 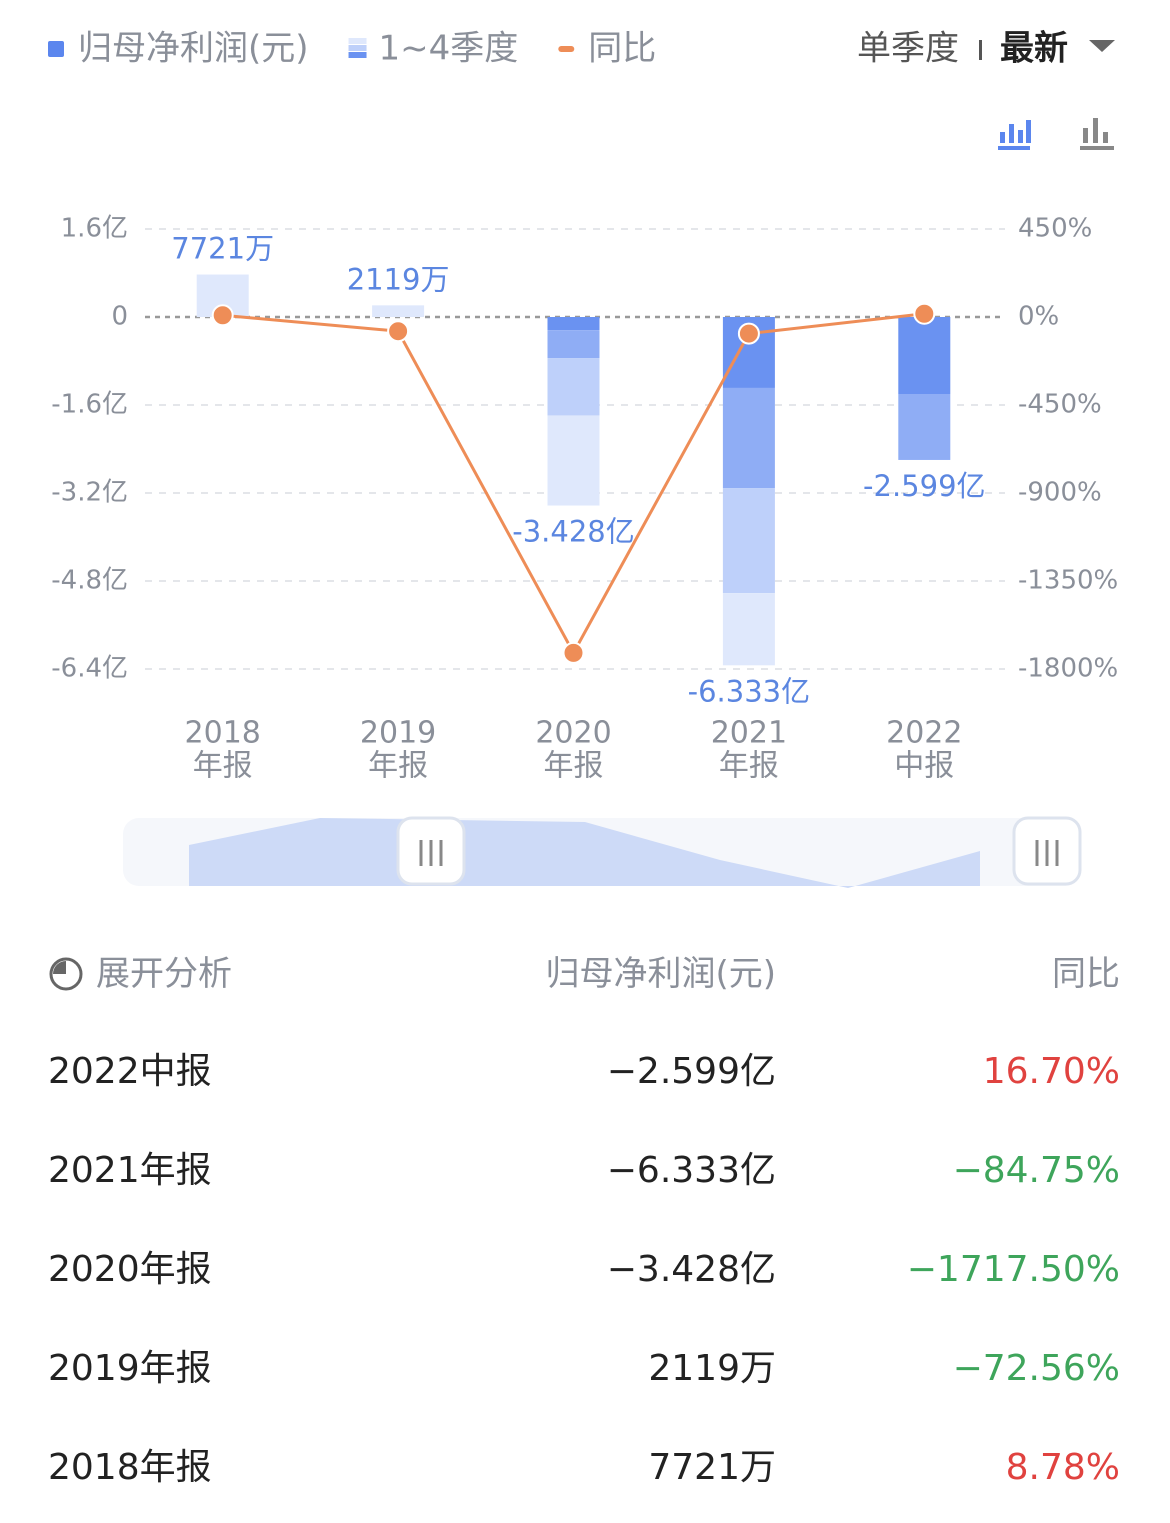 I want to click on stacked-icon, so click(x=1014, y=135).